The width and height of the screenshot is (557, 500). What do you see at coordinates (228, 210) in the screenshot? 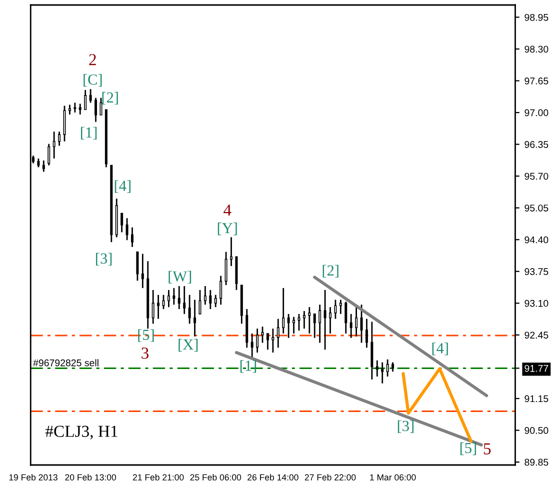
I see `annotation: 4` at bounding box center [228, 210].